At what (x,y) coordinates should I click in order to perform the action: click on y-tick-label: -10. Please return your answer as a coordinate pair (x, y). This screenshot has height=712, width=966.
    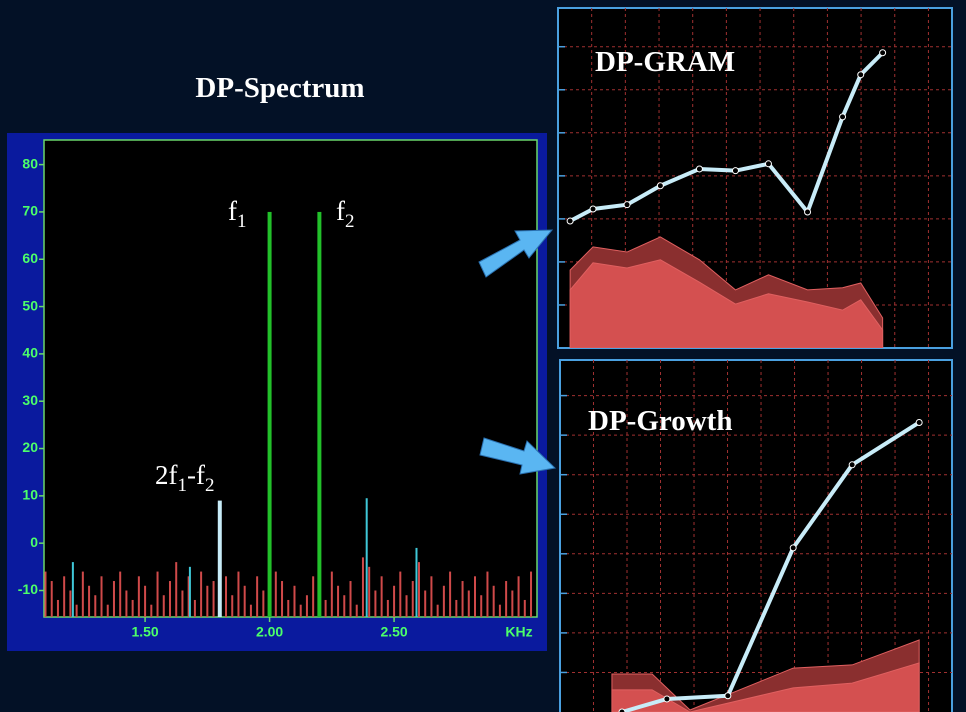
    Looking at the image, I should click on (28, 589).